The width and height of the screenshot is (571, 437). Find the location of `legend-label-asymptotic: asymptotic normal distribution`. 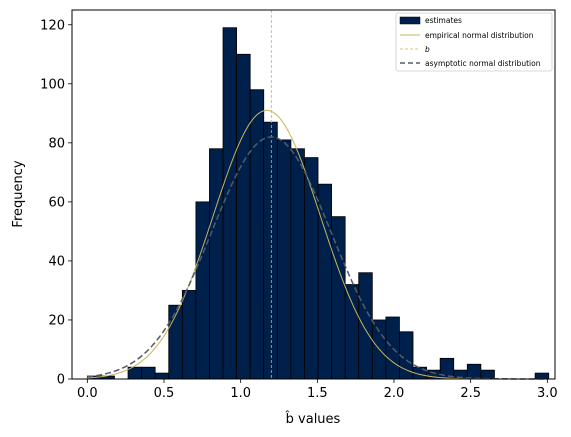

legend-label-asymptotic: asymptotic normal distribution is located at coordinates (483, 63).